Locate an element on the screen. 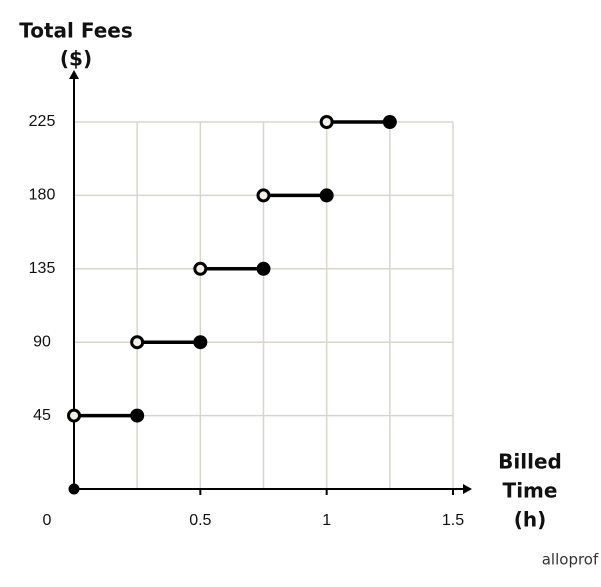 Image resolution: width=601 pixels, height=587 pixels. x-axis-arrow is located at coordinates (467, 489).